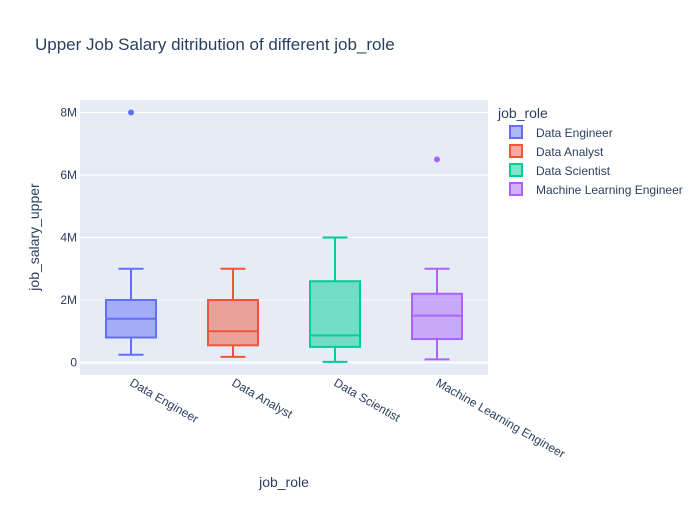 This screenshot has height=505, width=700. Describe the element at coordinates (609, 190) in the screenshot. I see `legend-label: Machine Learning Engineer` at that location.